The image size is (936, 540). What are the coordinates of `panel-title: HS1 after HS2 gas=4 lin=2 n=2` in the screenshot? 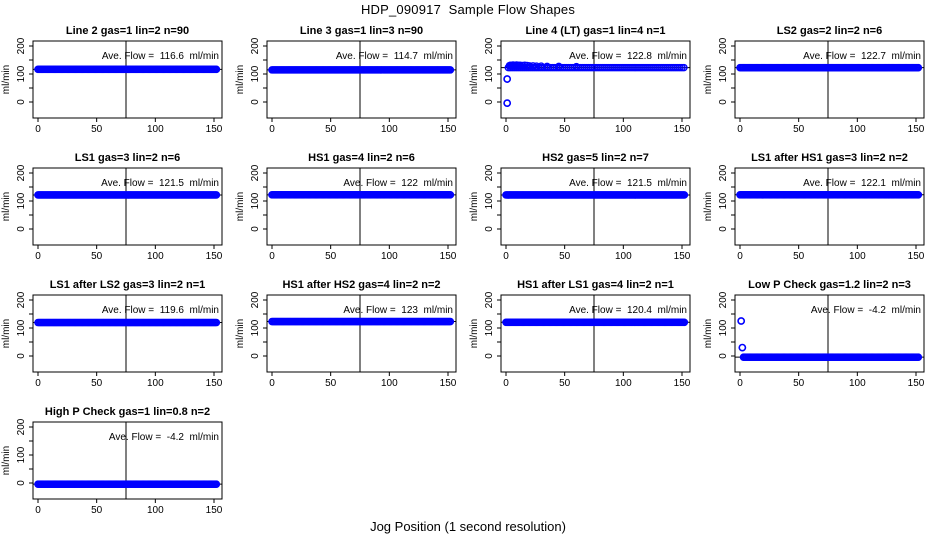 It's located at (361, 285).